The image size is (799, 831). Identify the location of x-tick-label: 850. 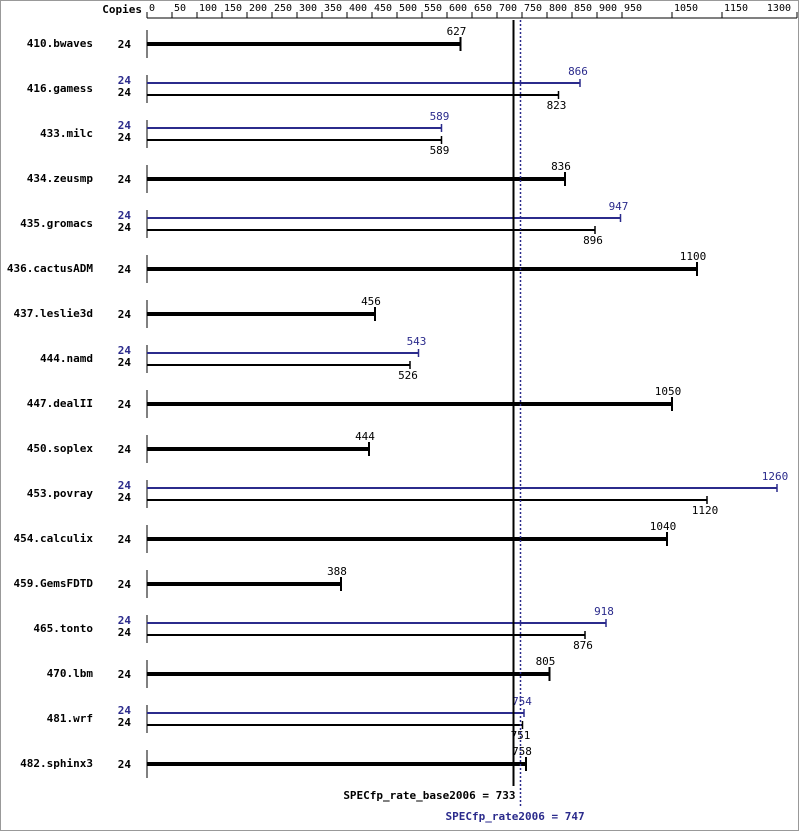
(583, 8).